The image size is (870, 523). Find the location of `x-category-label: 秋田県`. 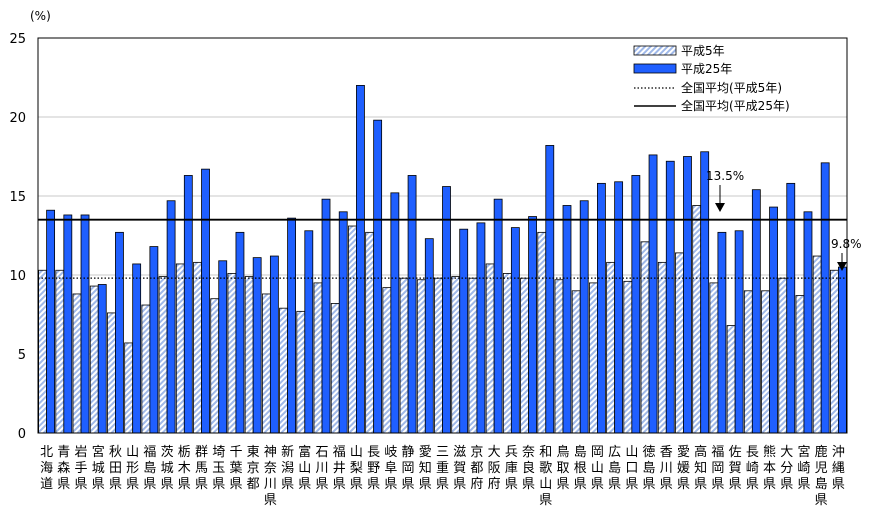

x-category-label: 秋田県 is located at coordinates (115, 468).